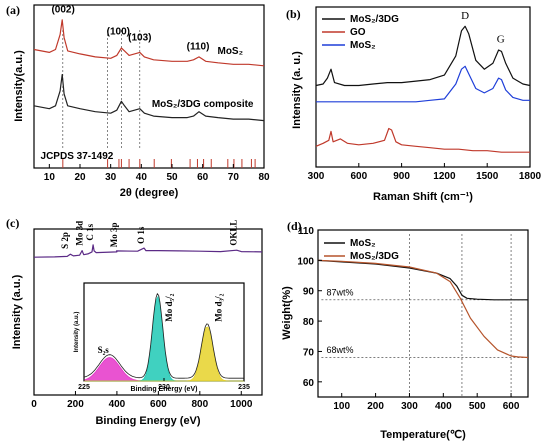 This screenshot has width=550, height=447. I want to click on panel-a-xtick-label-1: 20, so click(80, 177).